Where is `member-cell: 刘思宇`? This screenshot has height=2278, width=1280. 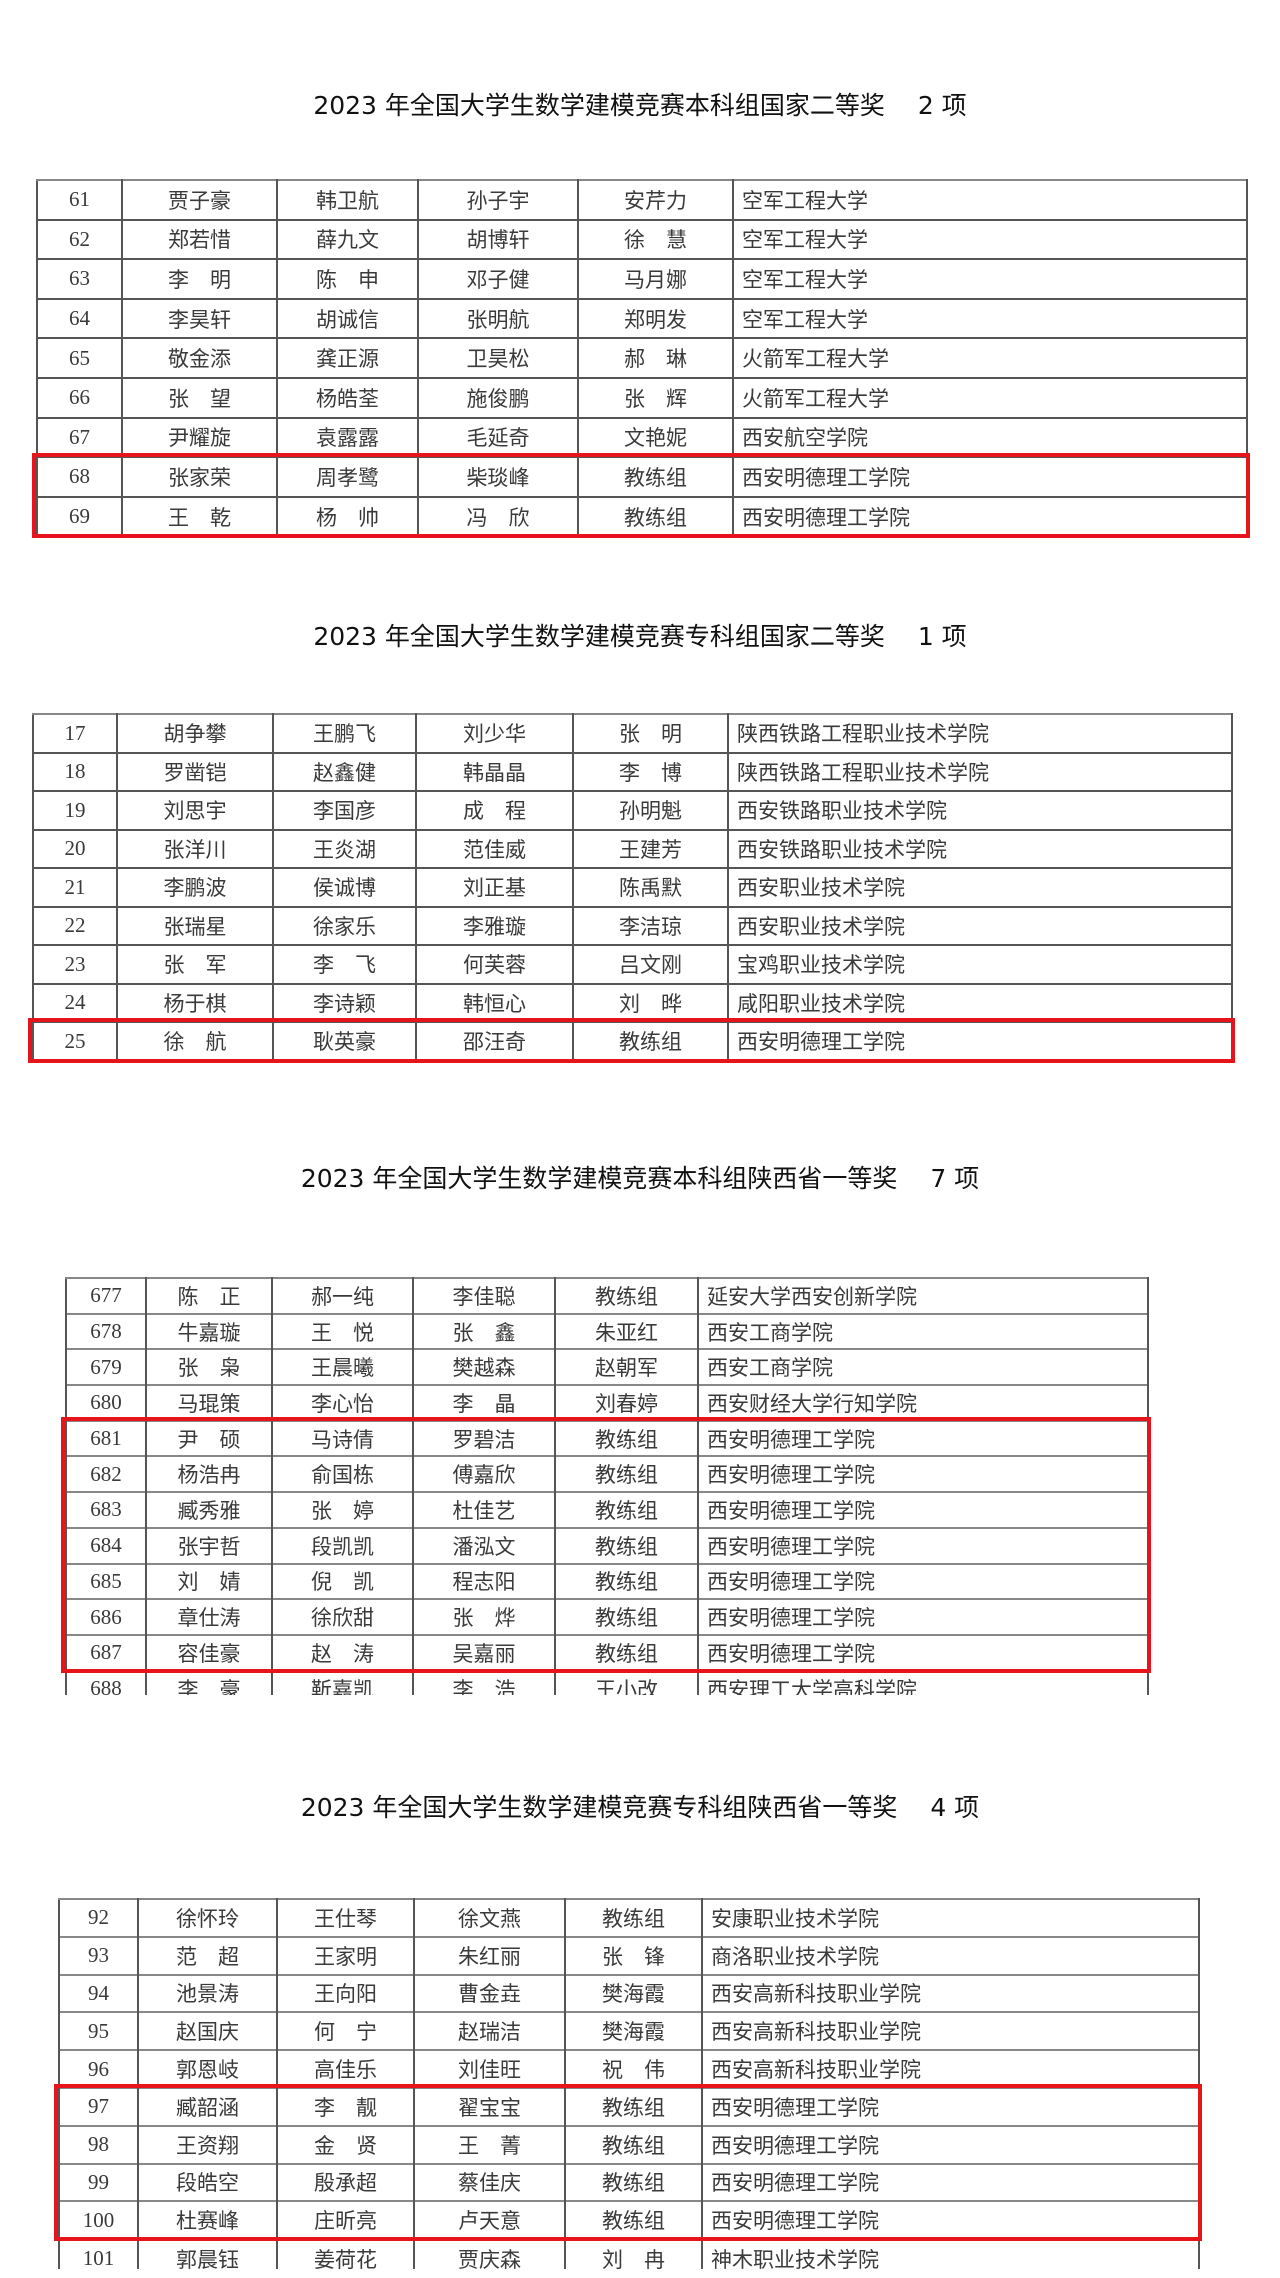 member-cell: 刘思宇 is located at coordinates (195, 810).